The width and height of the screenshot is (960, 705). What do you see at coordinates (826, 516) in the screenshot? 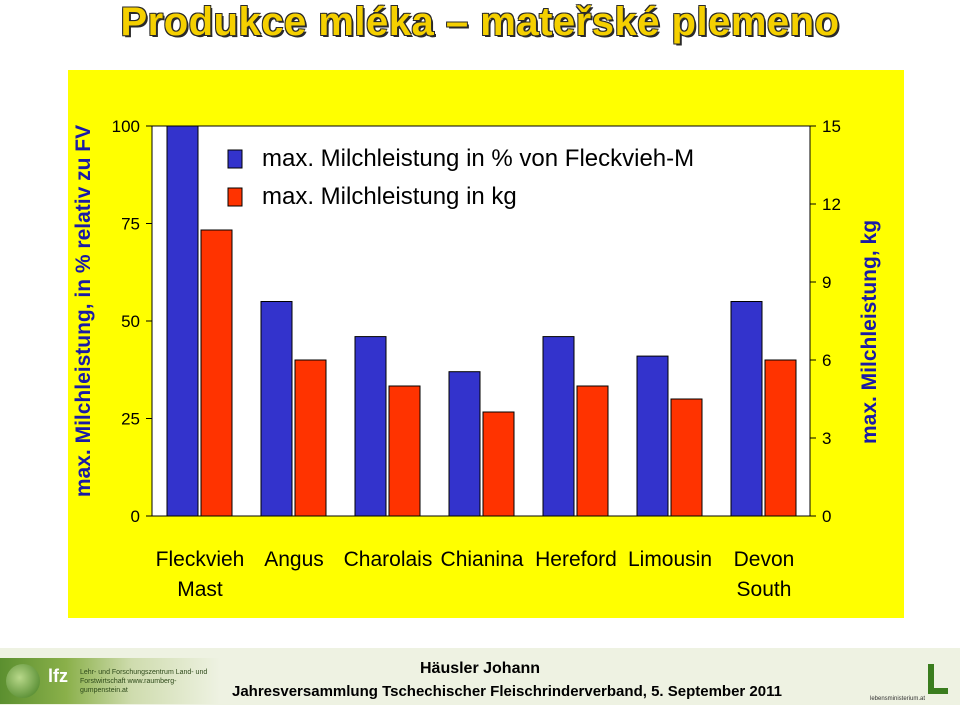
I see `y-right-tick-label: 0` at bounding box center [826, 516].